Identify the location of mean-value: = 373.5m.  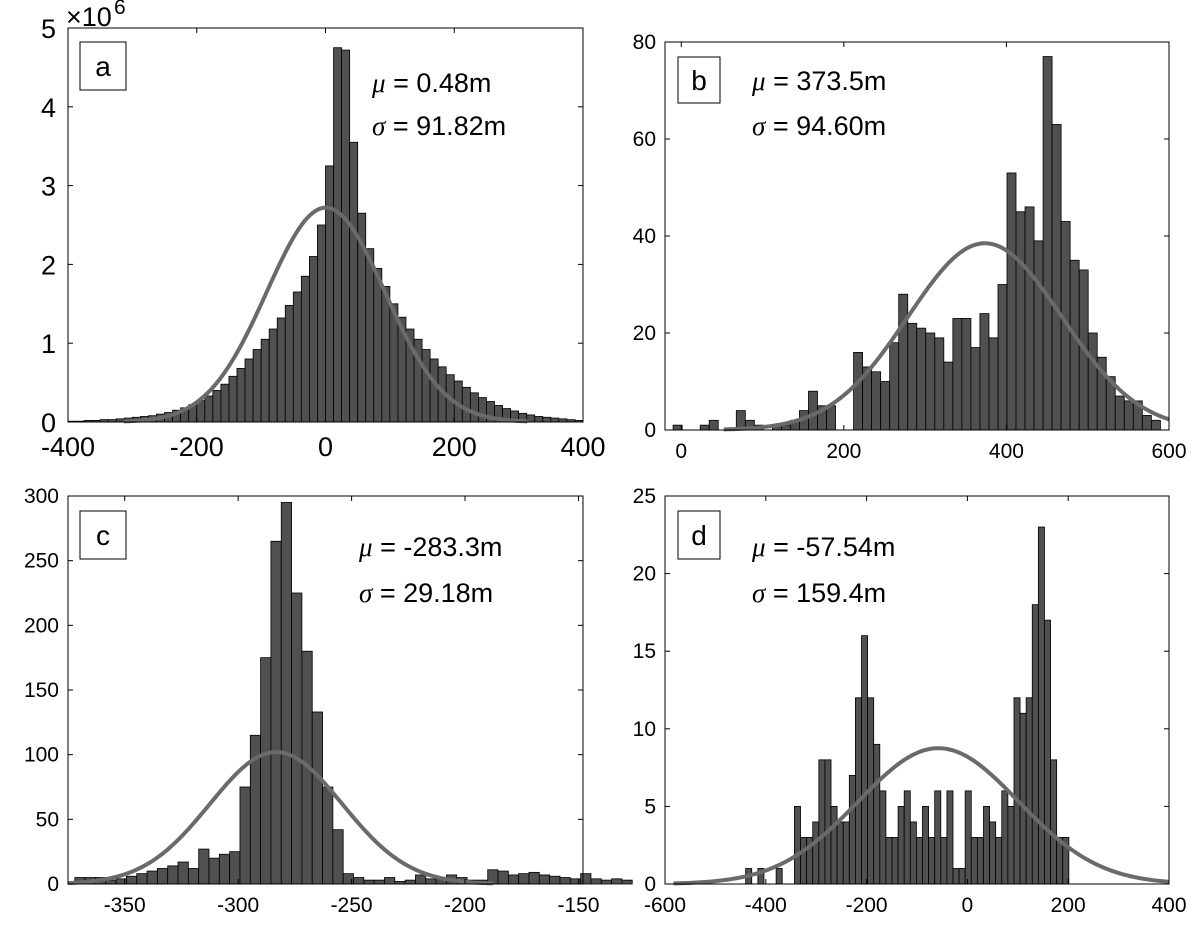
(826, 81).